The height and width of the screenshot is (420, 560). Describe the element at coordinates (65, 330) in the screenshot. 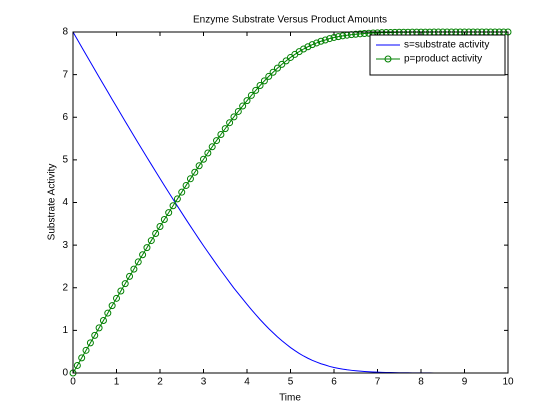

I see `y-tick-label: 1` at that location.